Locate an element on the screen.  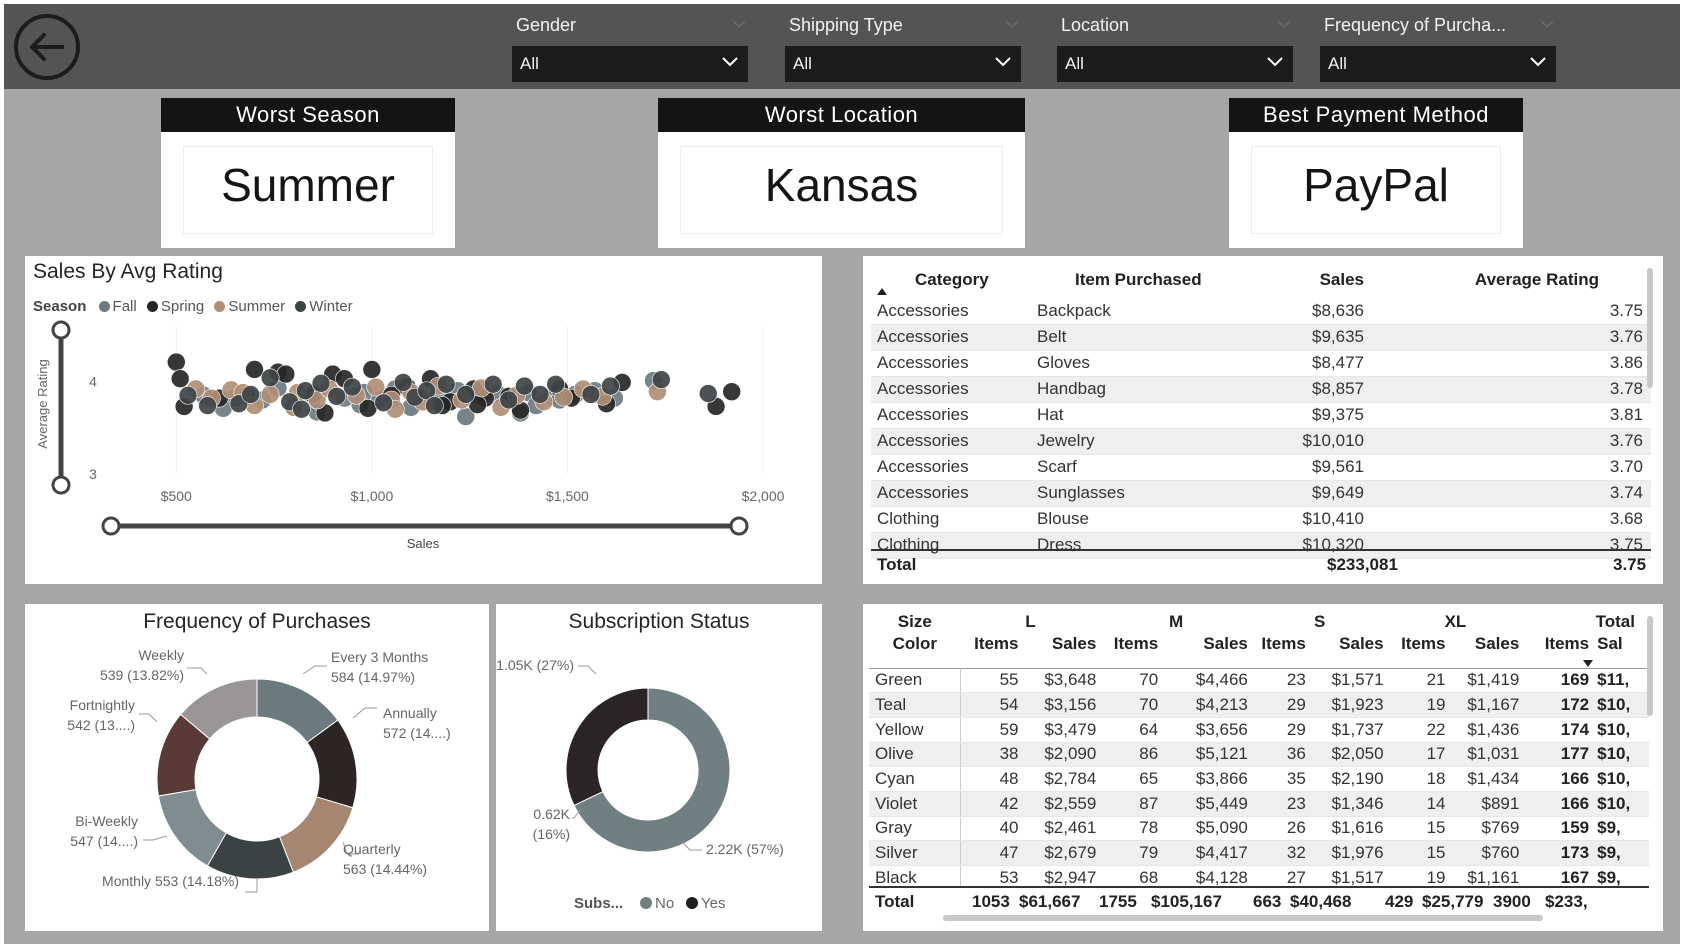
column-header-rating: Average Rating is located at coordinates (1536, 279).